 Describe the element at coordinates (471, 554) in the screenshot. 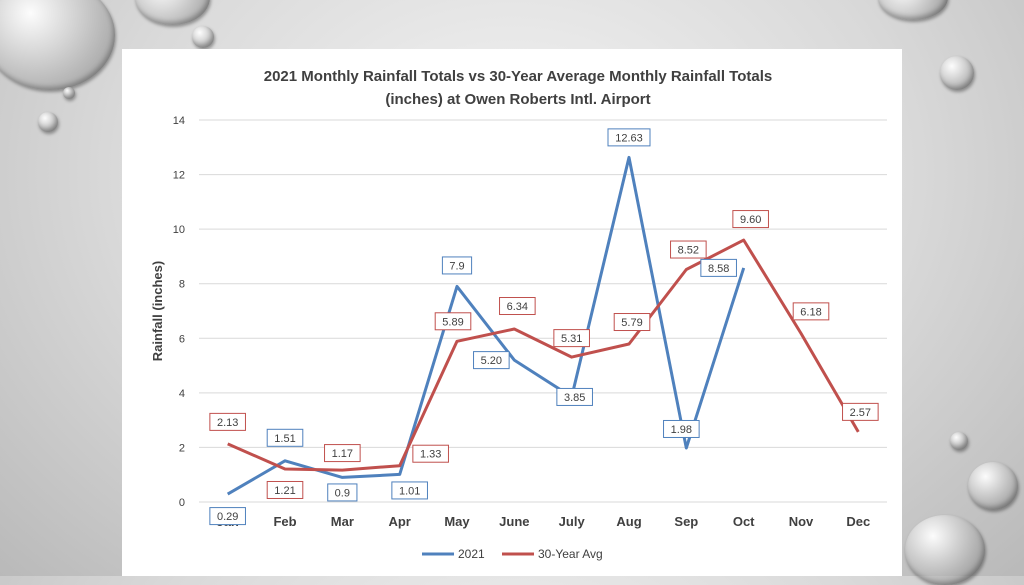

I see `legend-label-2021: 2021` at that location.